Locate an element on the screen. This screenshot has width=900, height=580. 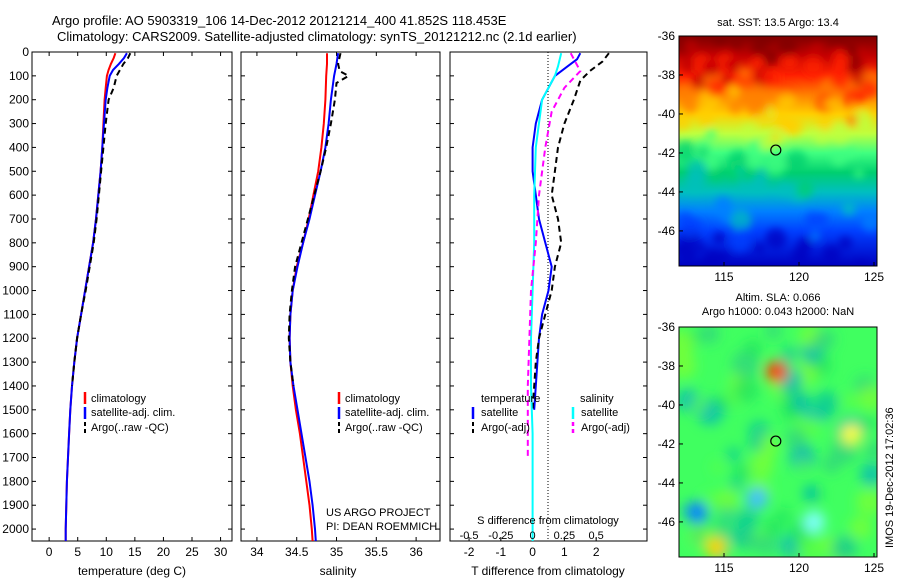
y-tick-label: 500 is located at coordinates (19, 171).